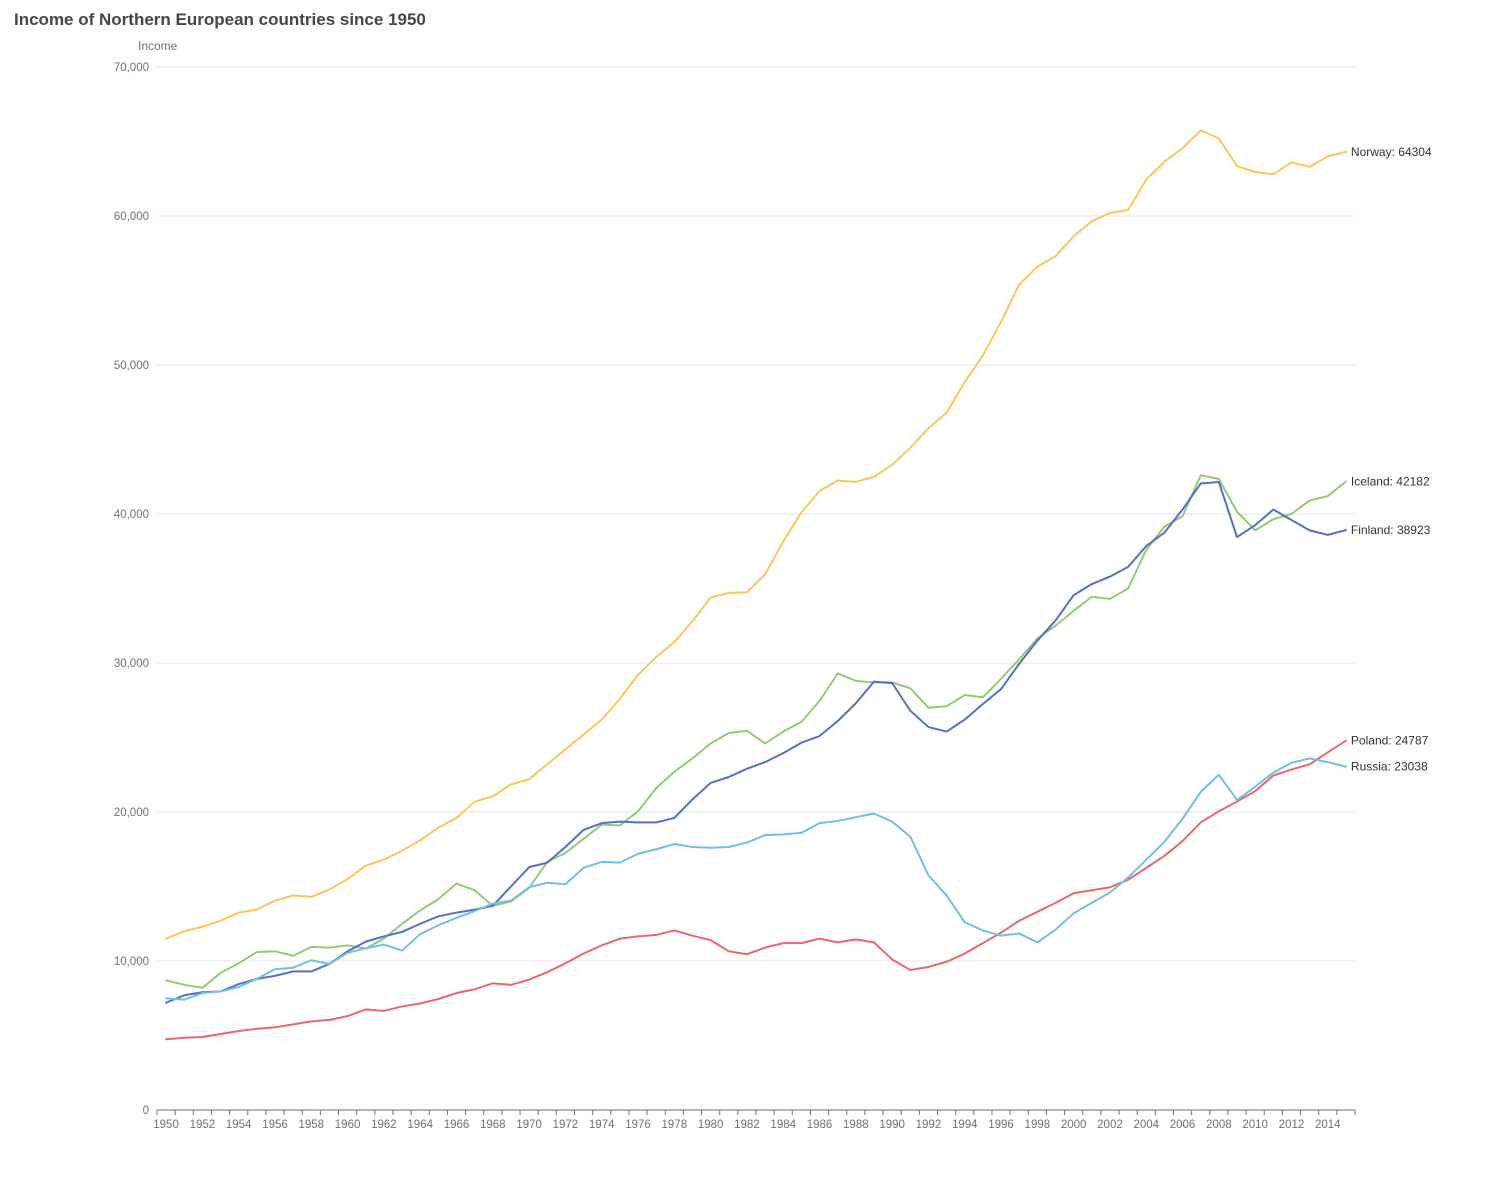 The height and width of the screenshot is (1189, 1497). I want to click on x-tick-label: 1988, so click(856, 1125).